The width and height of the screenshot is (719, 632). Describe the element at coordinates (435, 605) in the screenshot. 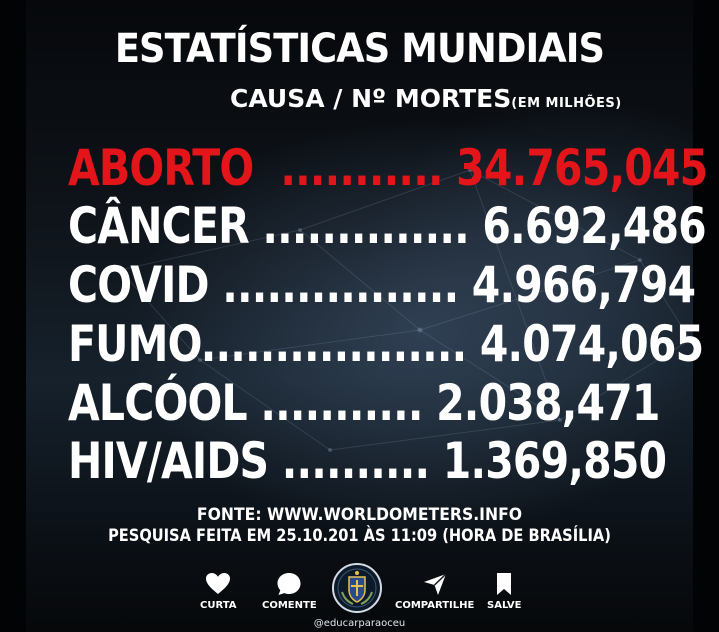

I see `share-label: COMPARTILHE` at that location.